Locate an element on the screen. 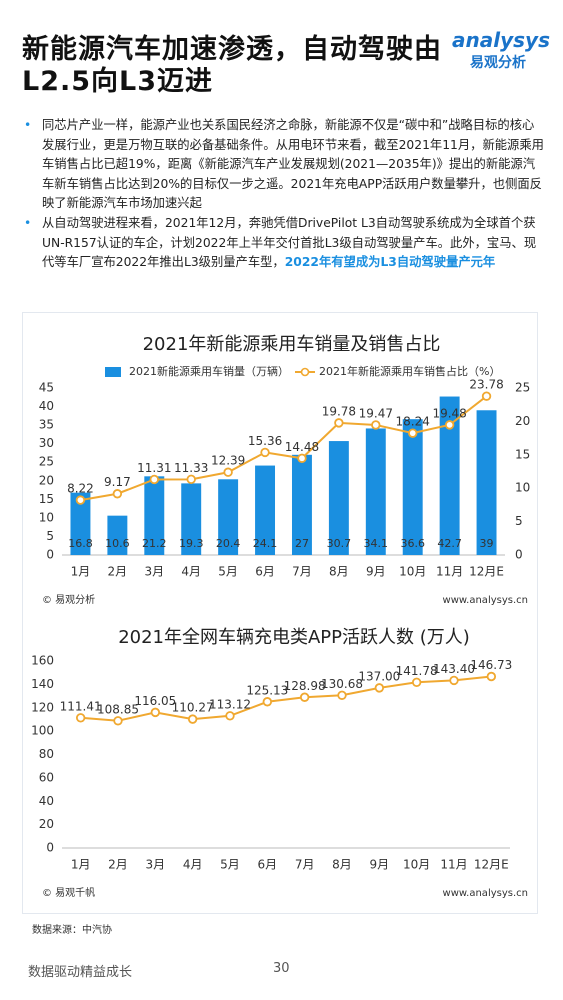 The image size is (563, 1000). bar-label: 19.3 is located at coordinates (191, 543).